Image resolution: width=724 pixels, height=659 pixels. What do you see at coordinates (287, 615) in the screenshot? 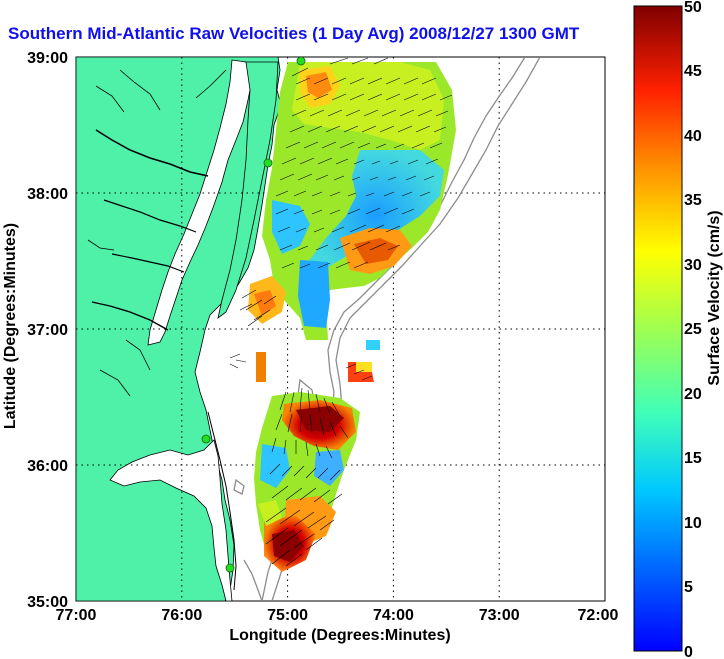
I see `x-tick: 75:00` at bounding box center [287, 615].